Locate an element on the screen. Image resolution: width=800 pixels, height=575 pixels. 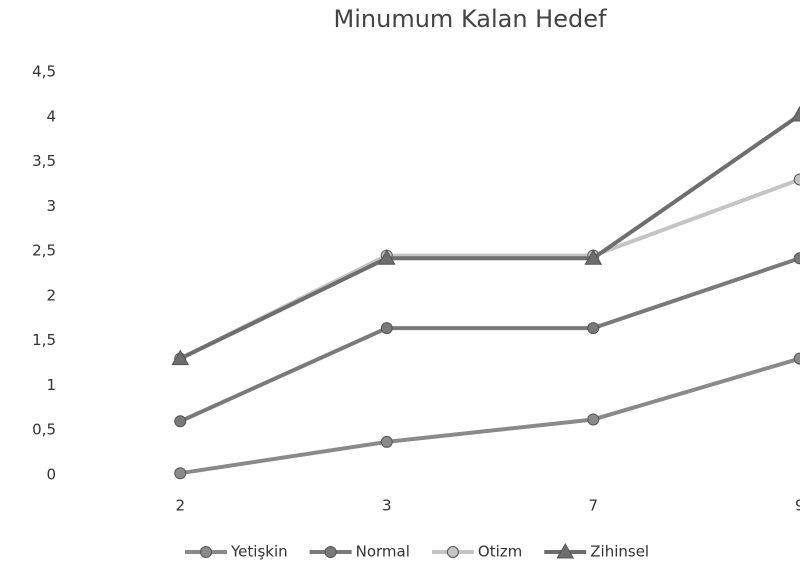
y-tick-label: 2 is located at coordinates (51, 295).